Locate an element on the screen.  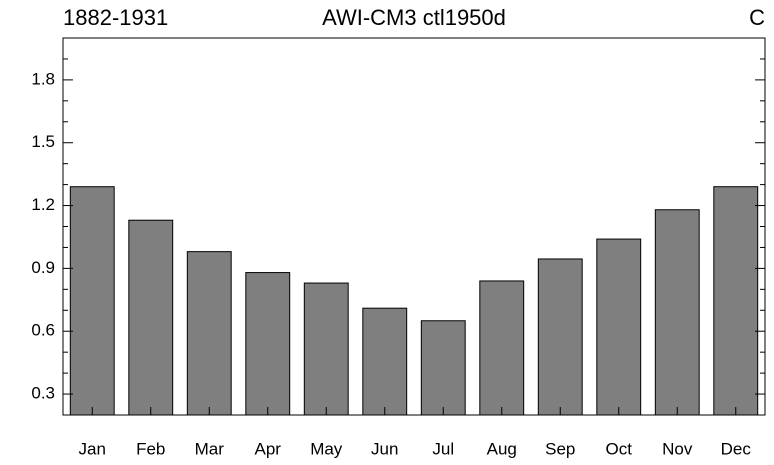
x-tick-label: Jul is located at coordinates (443, 448).